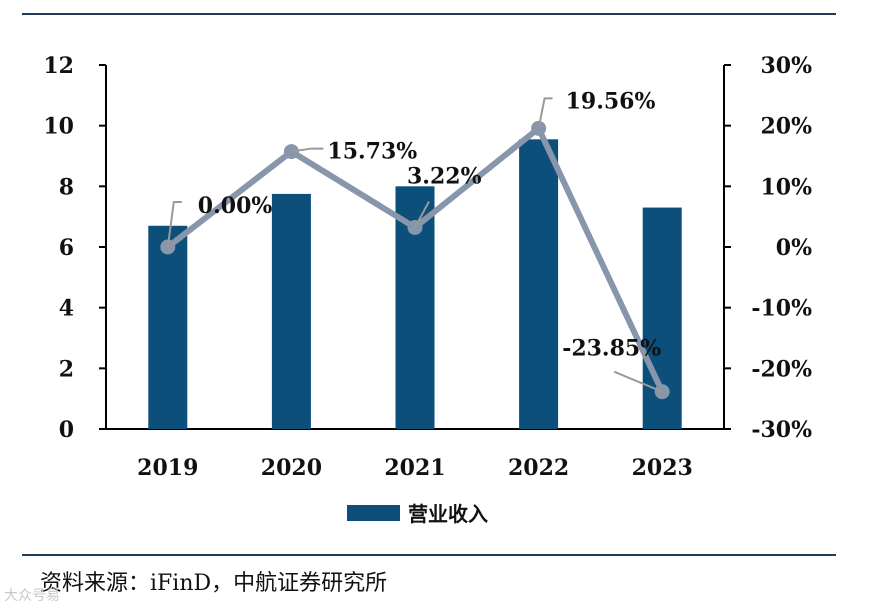  What do you see at coordinates (794, 248) in the screenshot?
I see `right-tick-label: 0%` at bounding box center [794, 248].